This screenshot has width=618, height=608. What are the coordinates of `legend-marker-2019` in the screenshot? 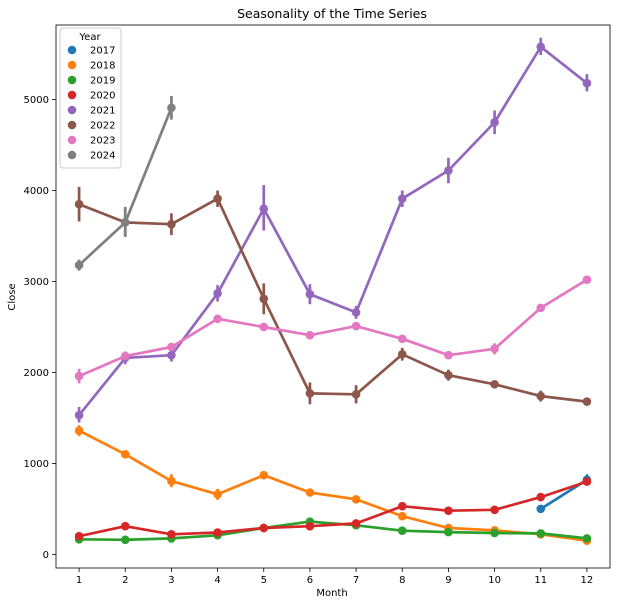 It's located at (72, 80).